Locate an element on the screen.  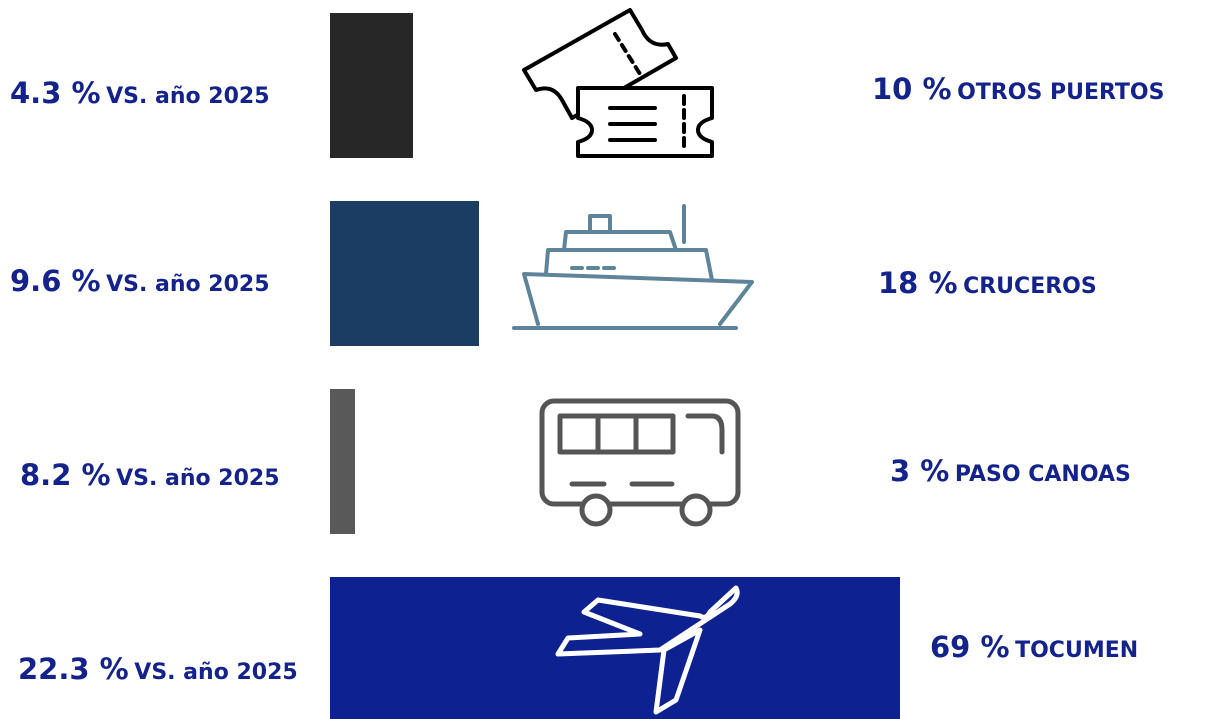
airplane-icon is located at coordinates (647, 650).